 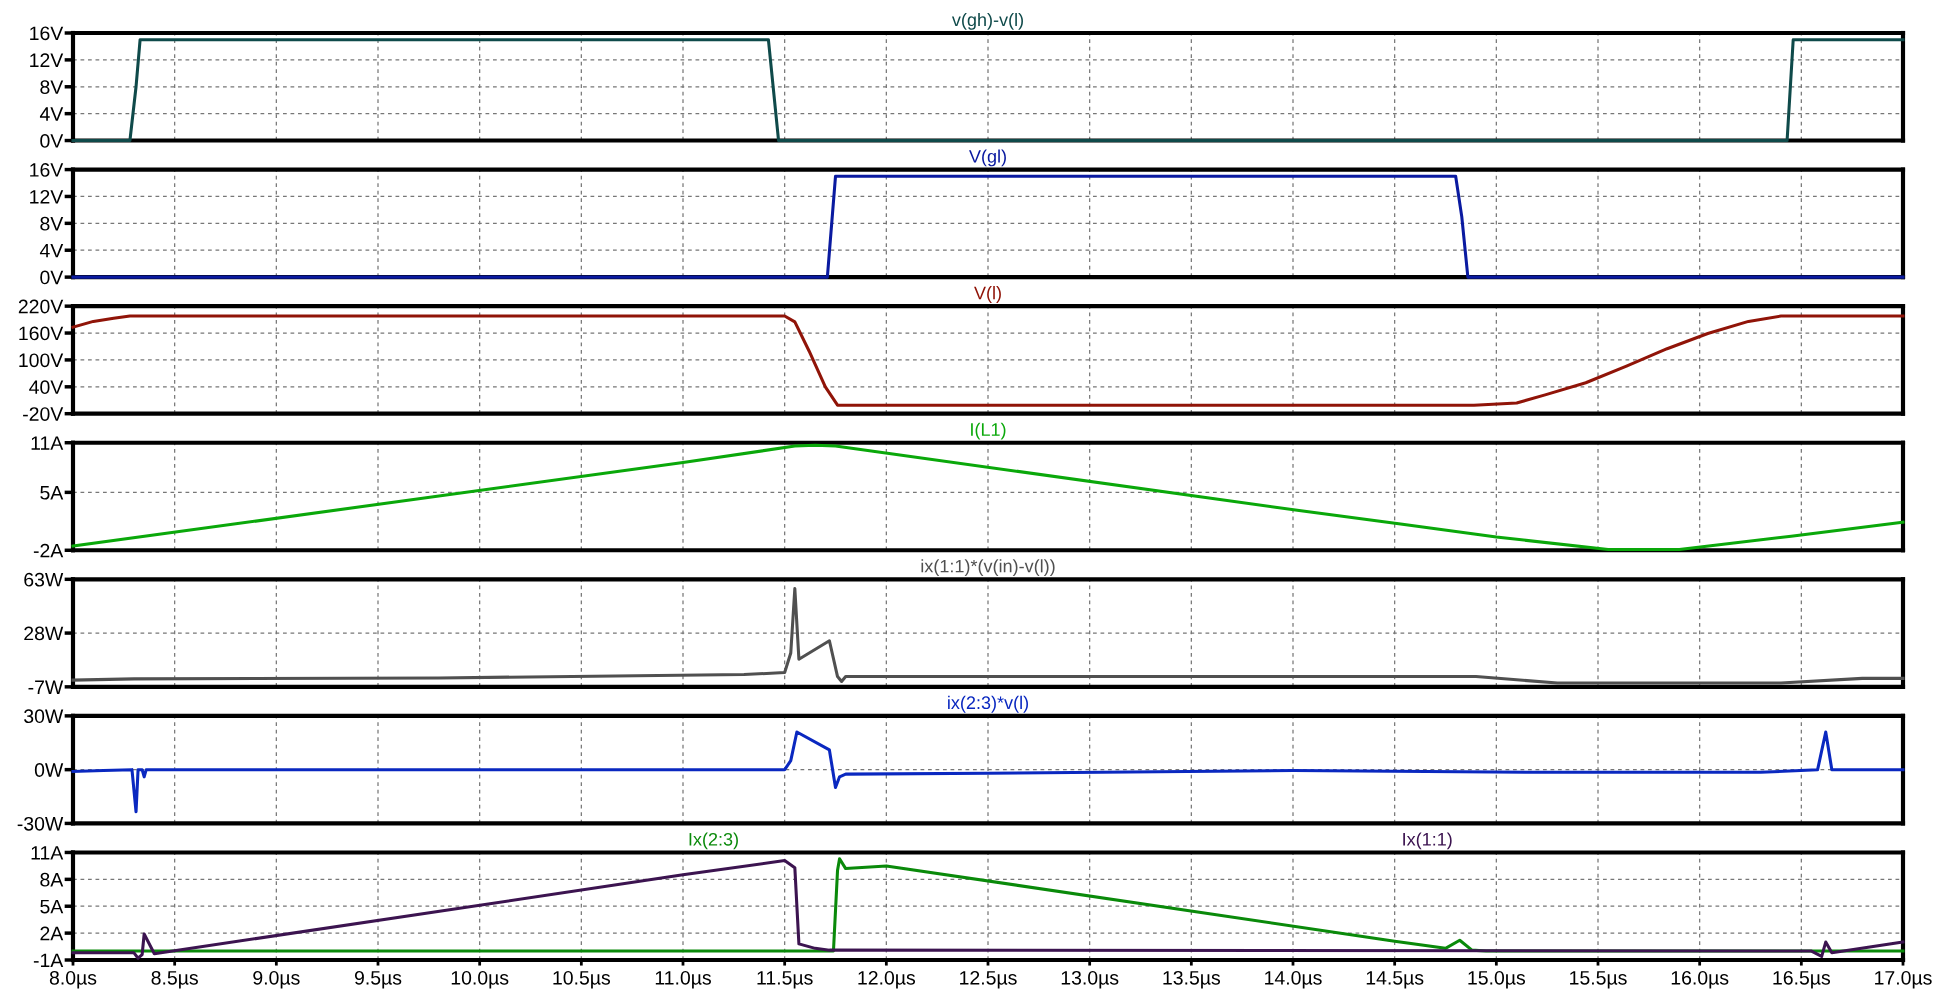 I want to click on y-tick-label: 220V, so click(x=41, y=306).